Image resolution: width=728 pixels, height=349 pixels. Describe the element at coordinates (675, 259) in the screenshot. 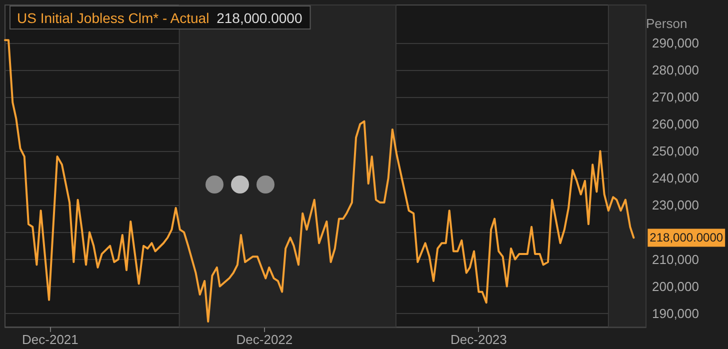

I see `y-tick-label: 210,000` at that location.